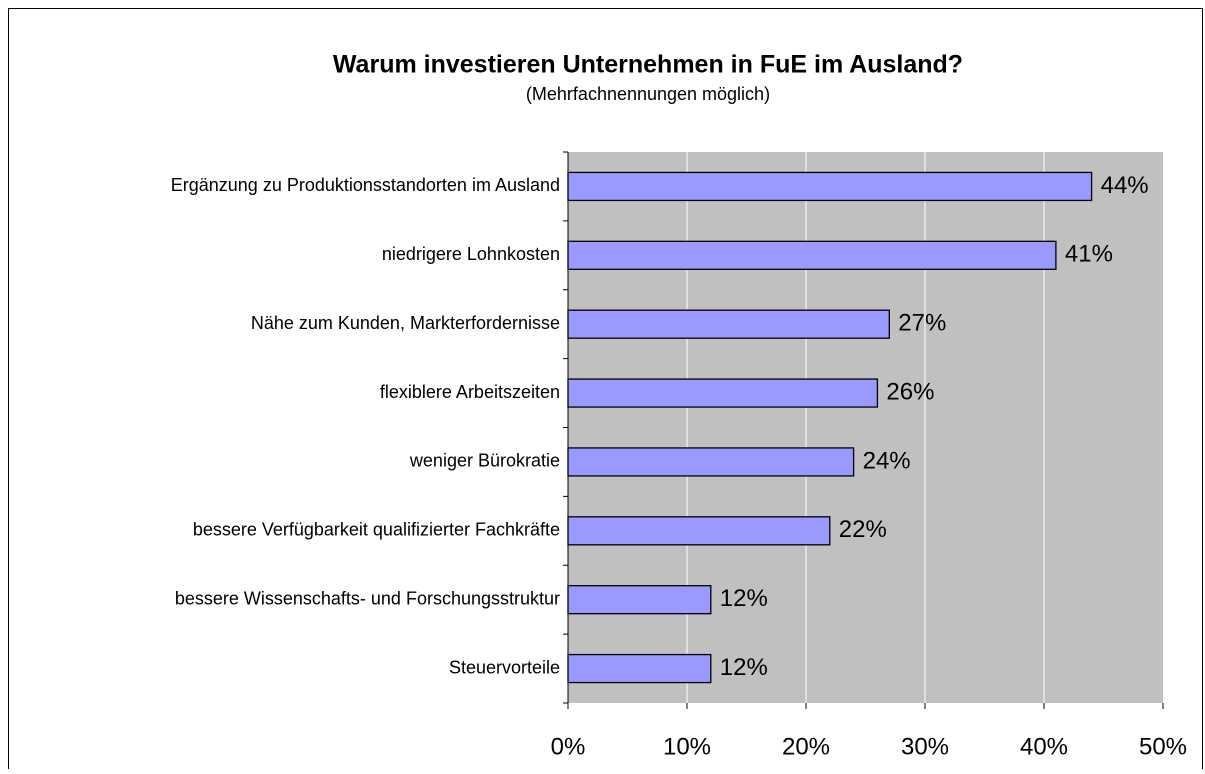 This screenshot has width=1205, height=774. I want to click on data-label: 44%, so click(1125, 185).